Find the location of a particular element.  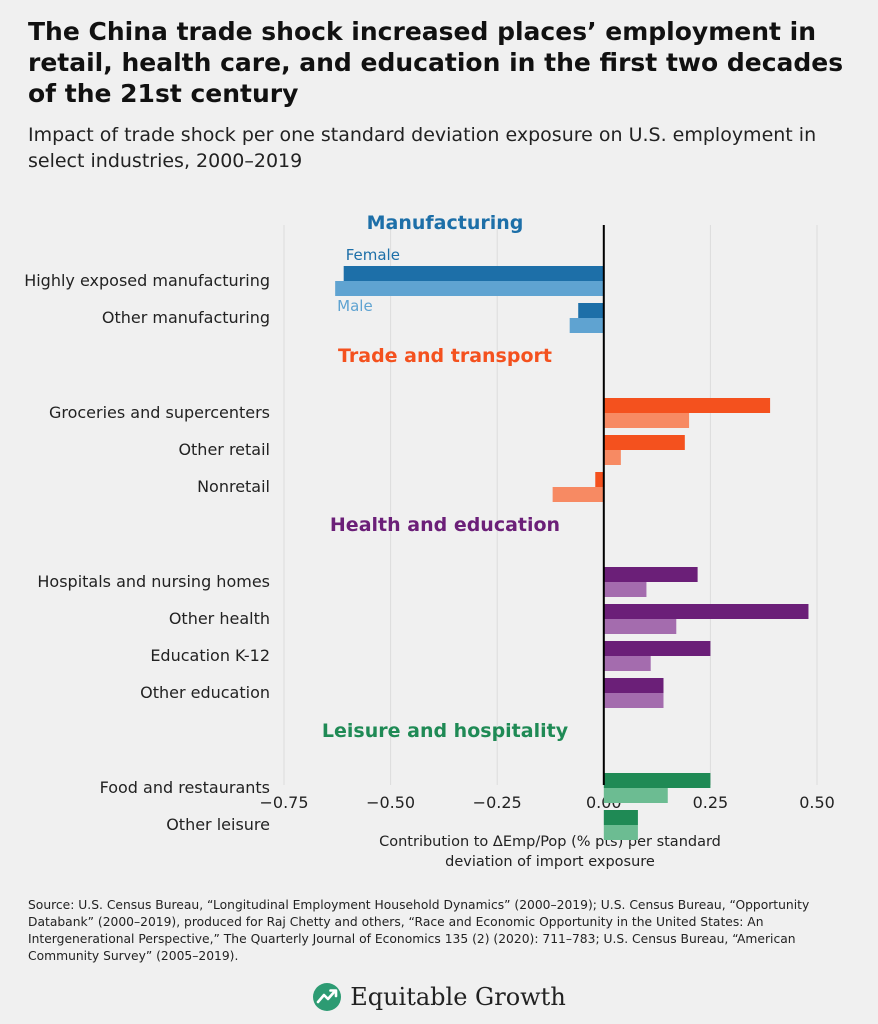

growth-arrow-icon is located at coordinates (327, 997).